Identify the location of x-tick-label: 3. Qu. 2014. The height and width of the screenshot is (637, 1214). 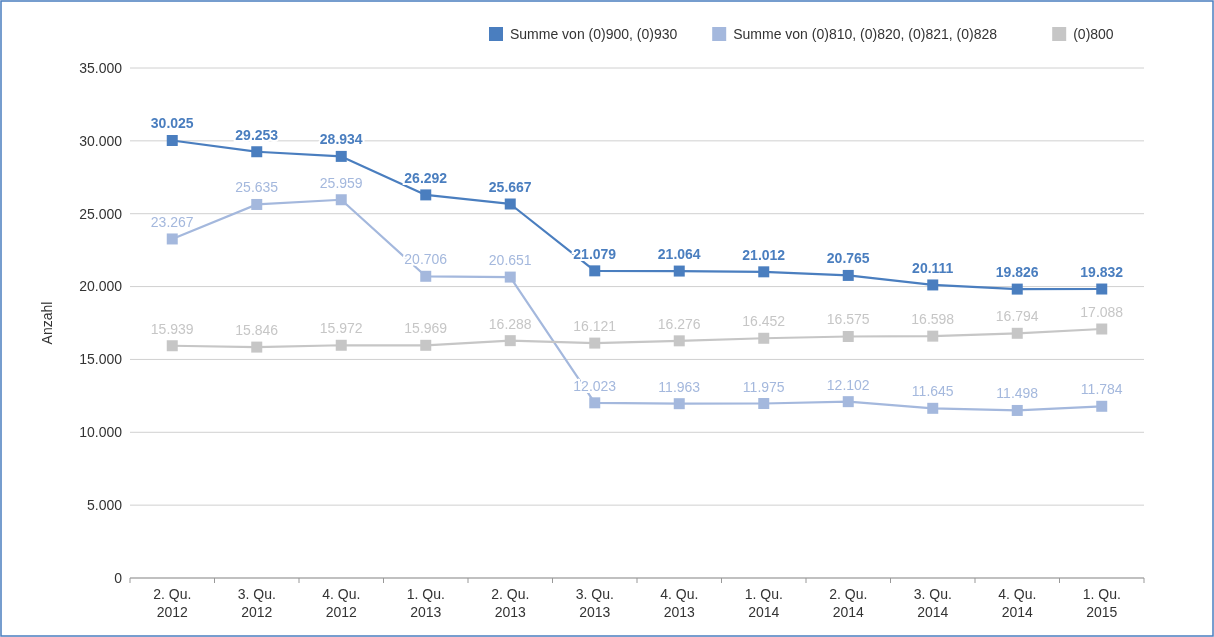
(932, 603).